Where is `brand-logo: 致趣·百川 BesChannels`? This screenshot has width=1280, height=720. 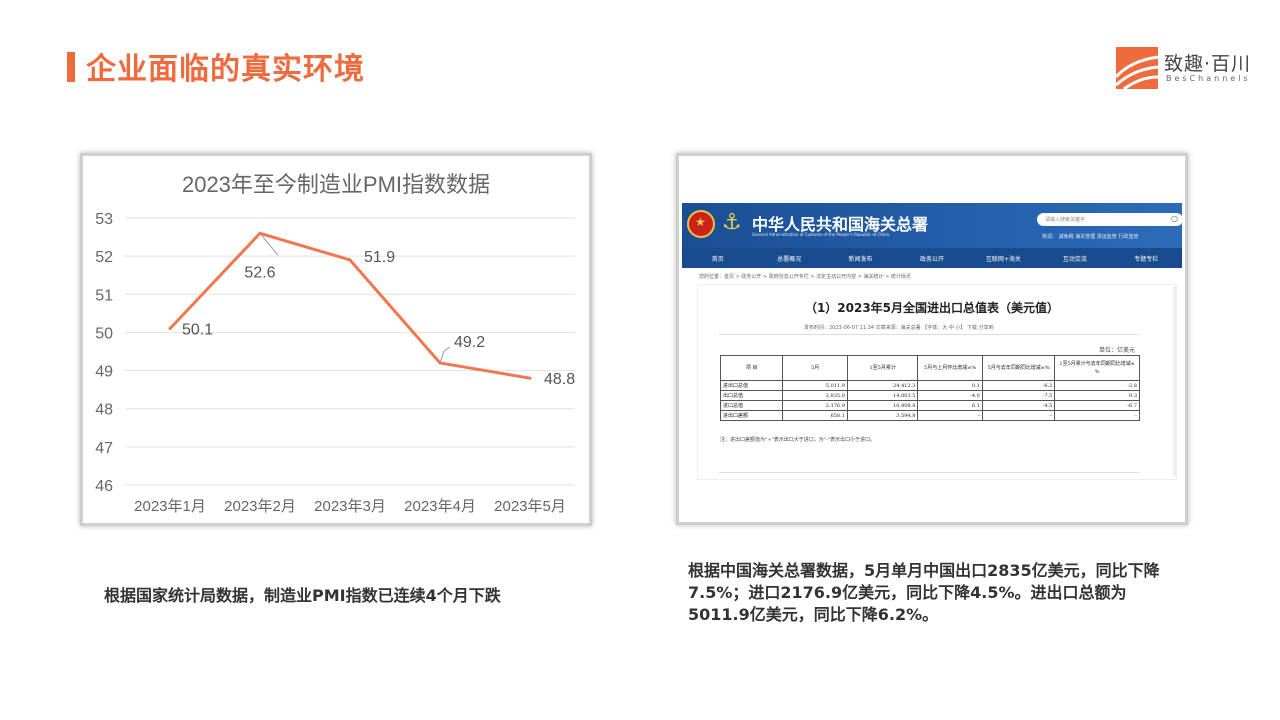 brand-logo: 致趣·百川 BesChannels is located at coordinates (1186, 69).